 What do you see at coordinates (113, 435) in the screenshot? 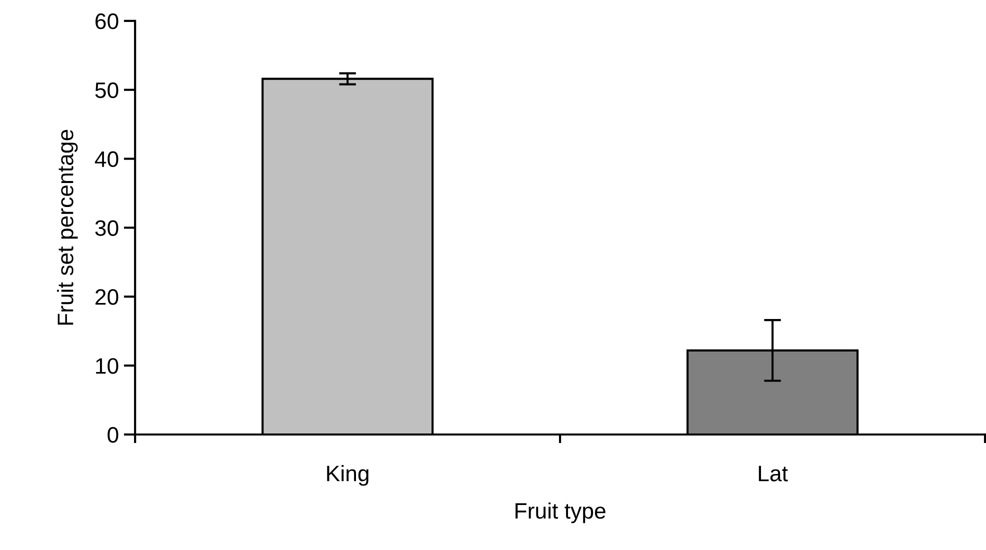
I see `y-tick-label: 0` at bounding box center [113, 435].